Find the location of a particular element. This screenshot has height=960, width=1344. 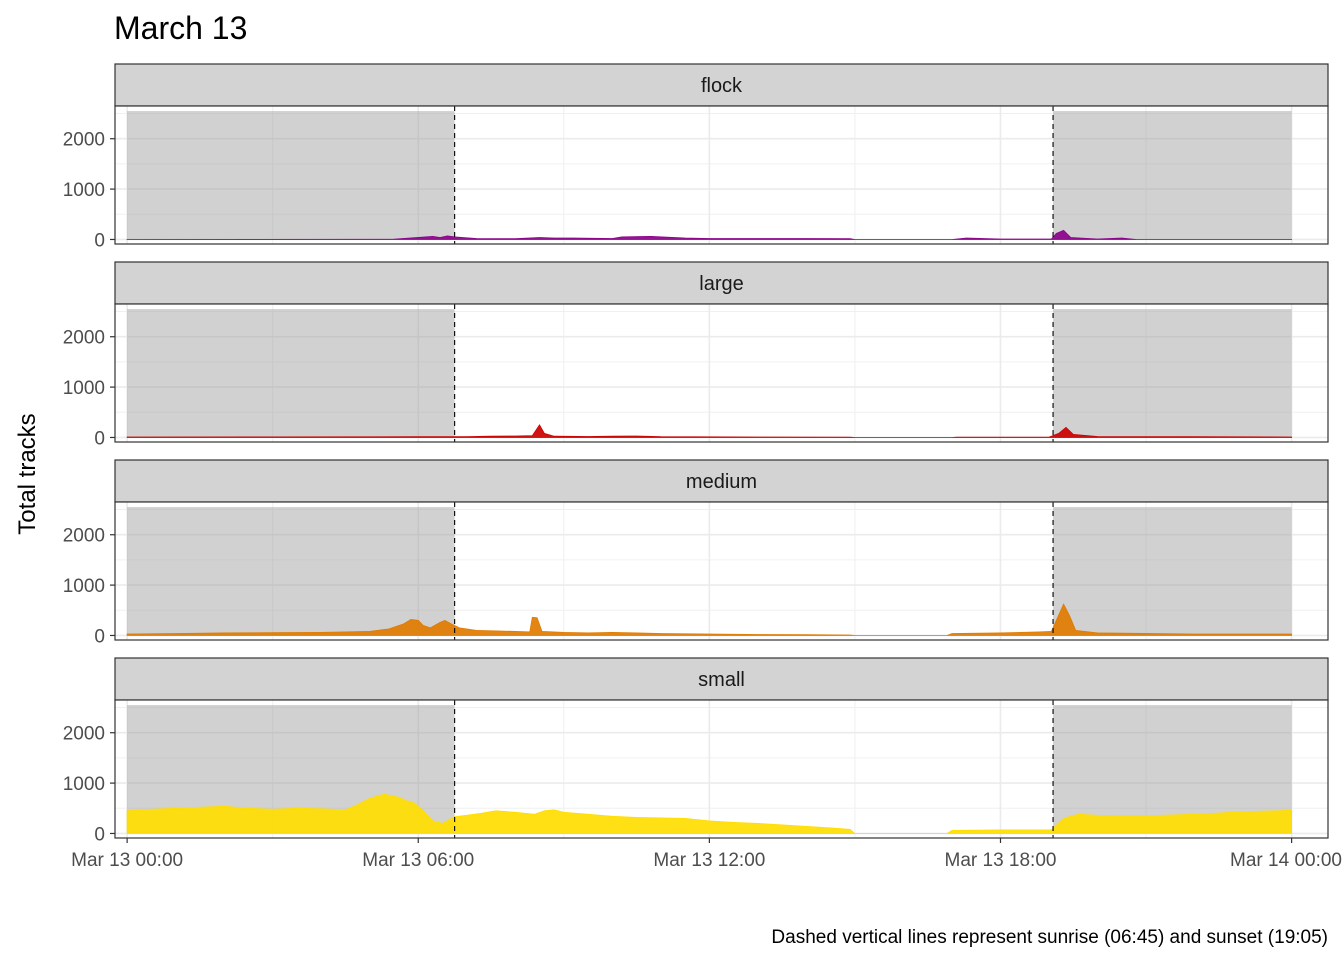

facet-strip-flock is located at coordinates (721, 85).